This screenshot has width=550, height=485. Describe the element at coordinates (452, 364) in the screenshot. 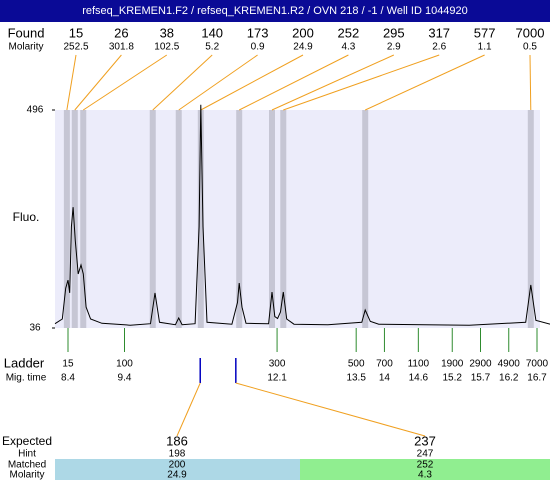

I see `ladder-size: 1900` at that location.